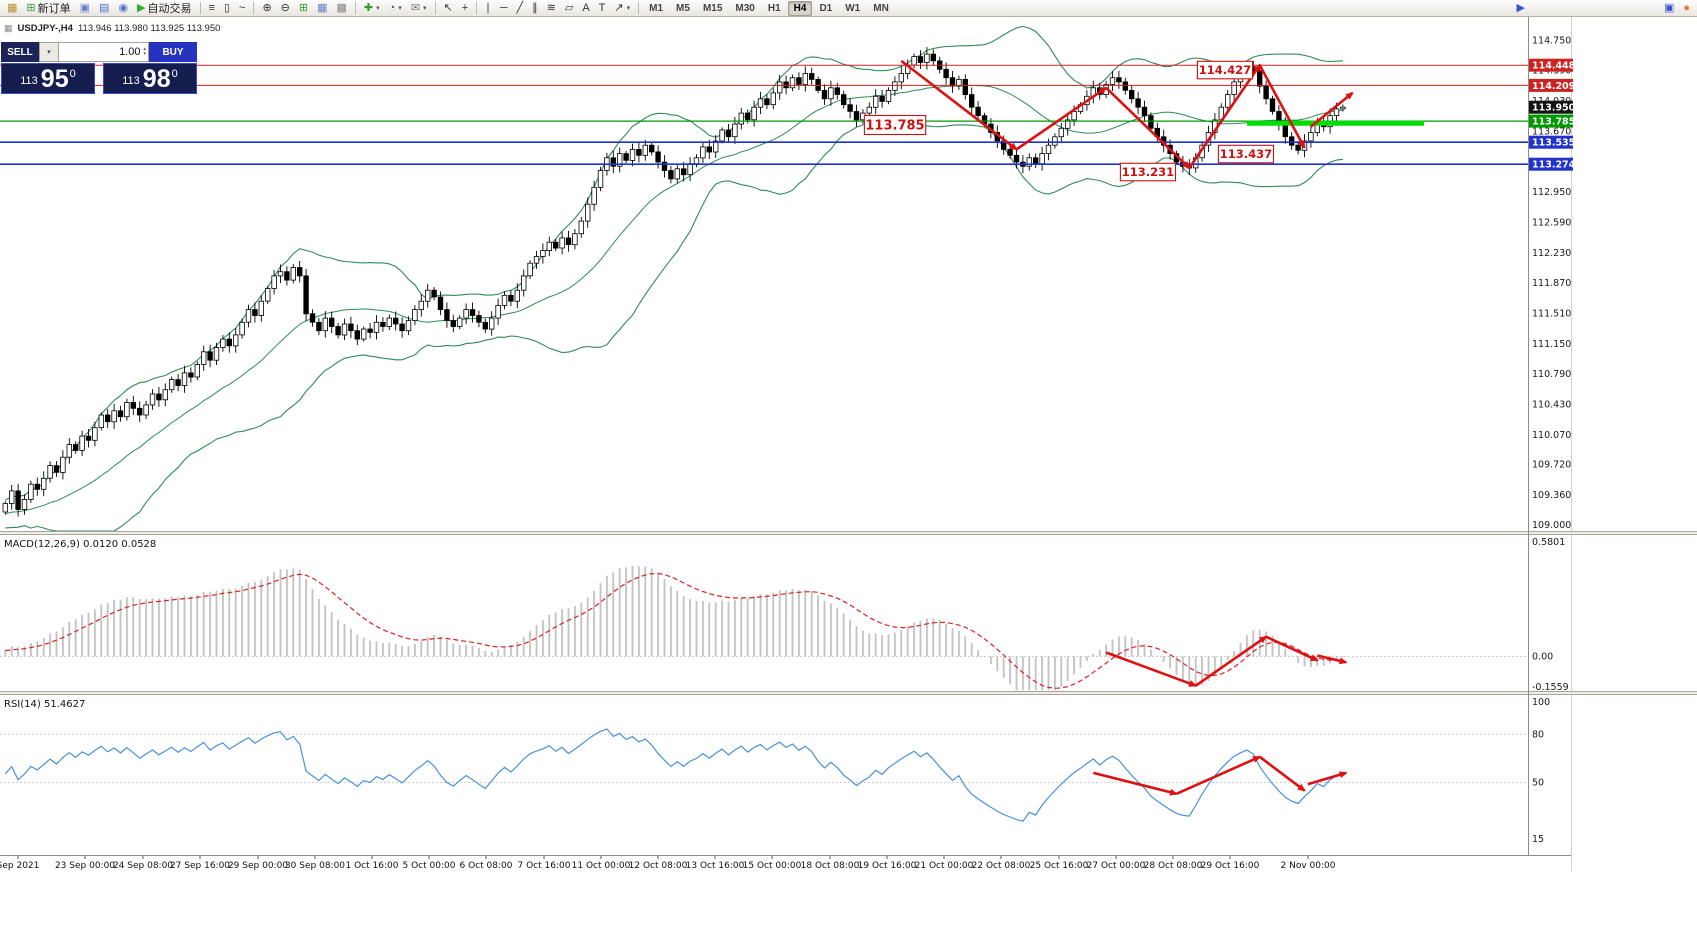  I want to click on price-axis-label: 111.870, so click(1551, 283).